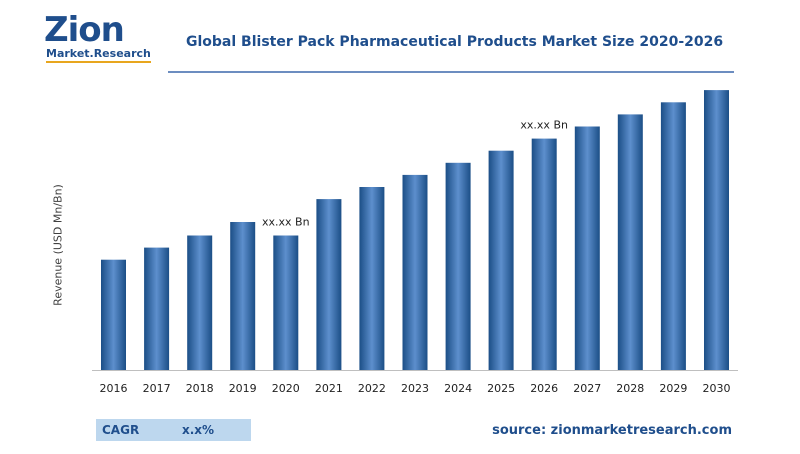 The width and height of the screenshot is (800, 454). Describe the element at coordinates (458, 388) in the screenshot. I see `x-tick-2024: 2024` at that location.